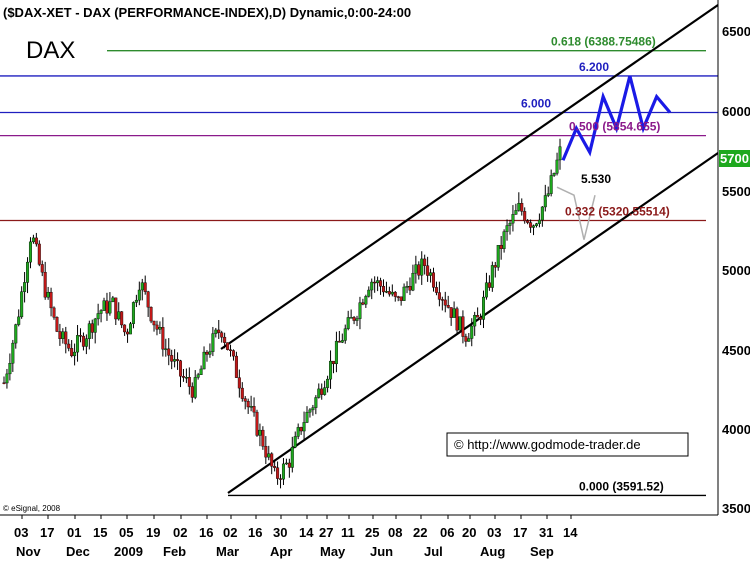  What do you see at coordinates (100, 532) in the screenshot?
I see `x-tick-label: 15` at bounding box center [100, 532].